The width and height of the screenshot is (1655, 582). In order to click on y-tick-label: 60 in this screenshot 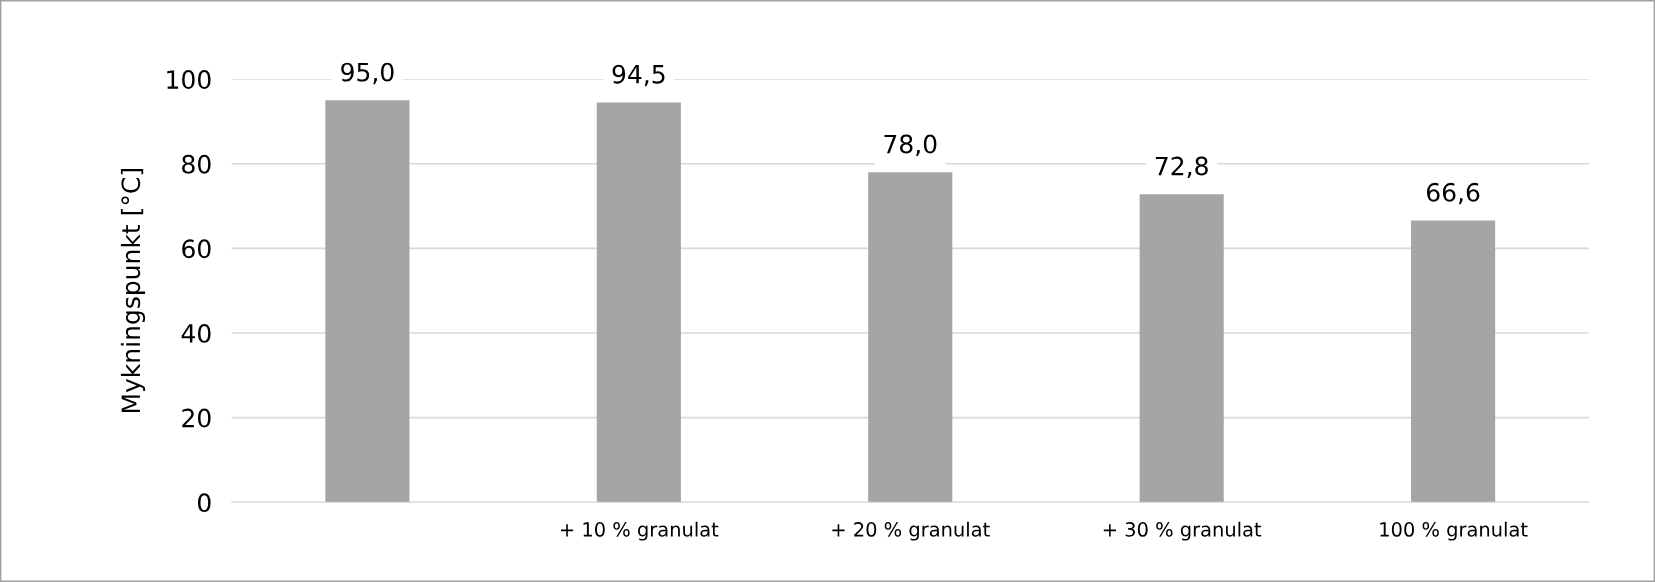, I will do `click(196, 249)`.